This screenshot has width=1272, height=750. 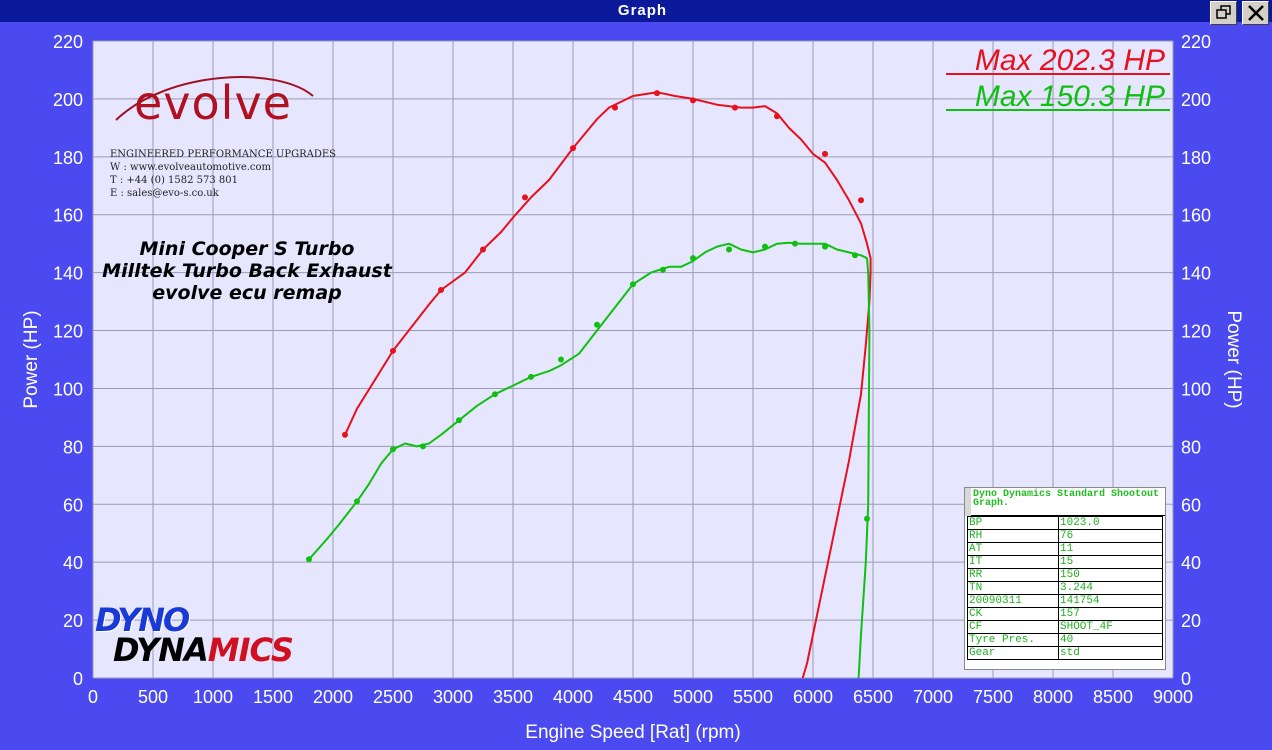 I want to click on y-tick-label-left: 40, so click(x=73, y=563).